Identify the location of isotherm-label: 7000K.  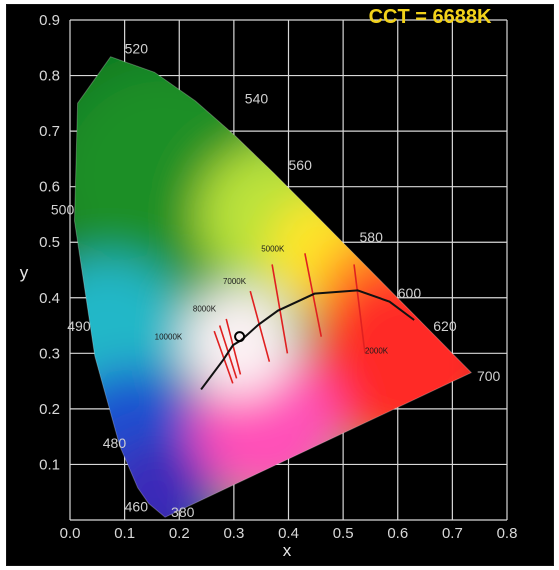
(235, 281).